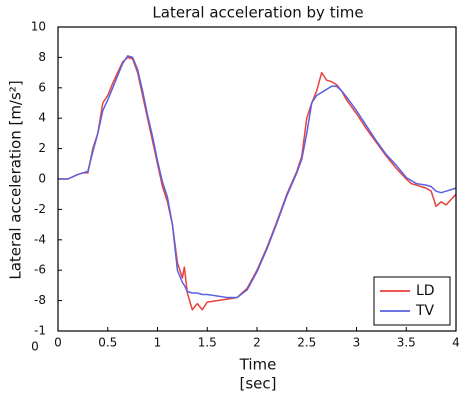 The image size is (472, 400). Describe the element at coordinates (158, 343) in the screenshot. I see `x-tick-label: 1` at that location.